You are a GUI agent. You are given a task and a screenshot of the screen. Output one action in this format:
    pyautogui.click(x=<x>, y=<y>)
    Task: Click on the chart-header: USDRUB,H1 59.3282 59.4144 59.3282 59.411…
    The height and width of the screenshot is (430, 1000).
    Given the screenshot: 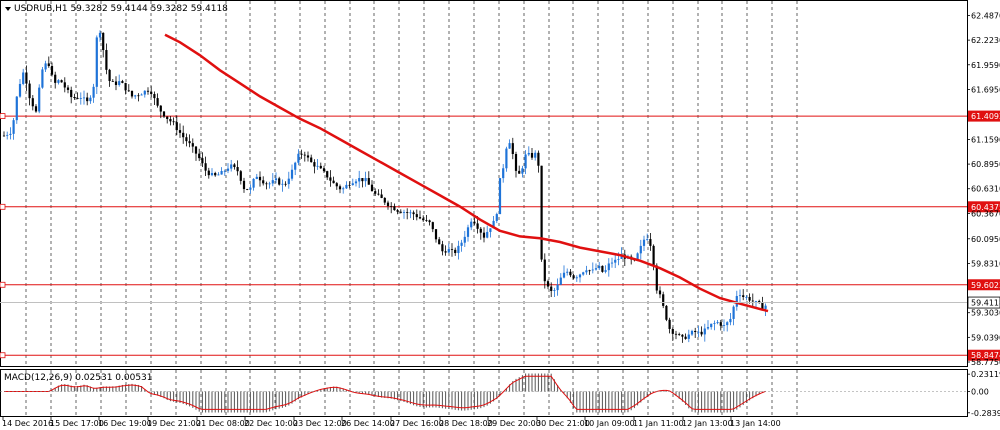 What is the action you would take?
    pyautogui.click(x=116, y=9)
    